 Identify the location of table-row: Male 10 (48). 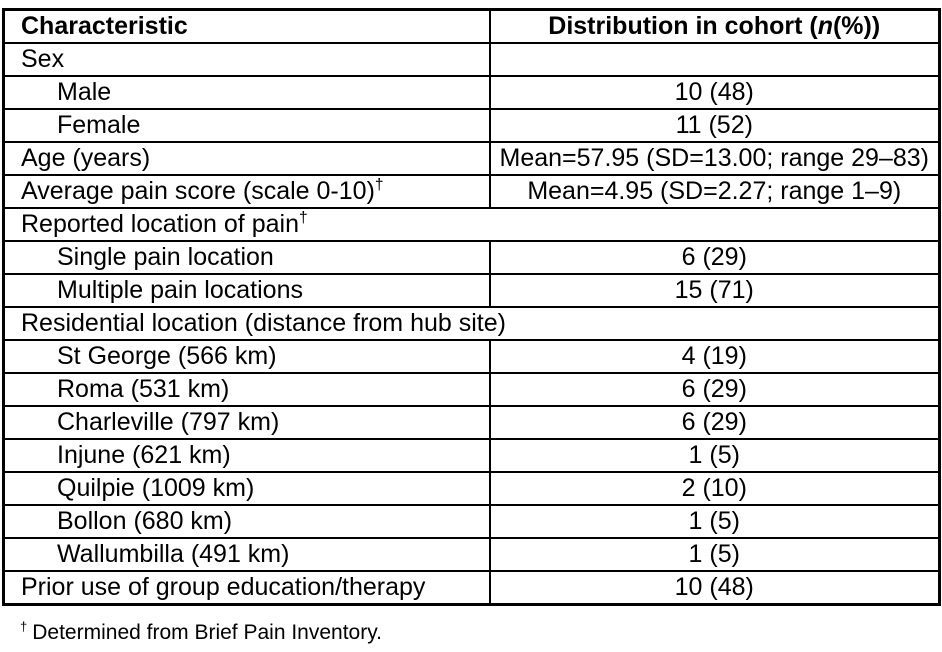
(471, 92).